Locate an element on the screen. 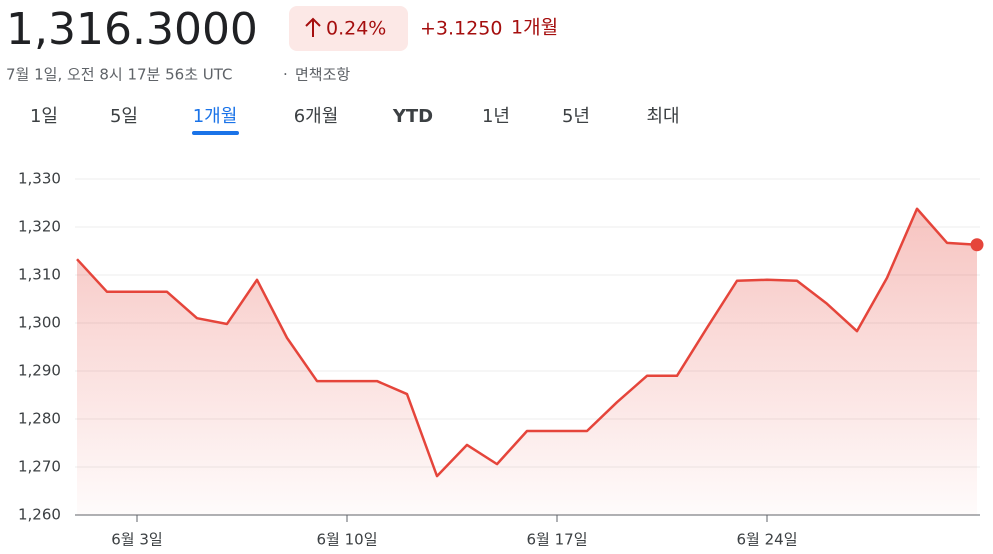  x-tick-label: 6월 3일 is located at coordinates (136, 540).